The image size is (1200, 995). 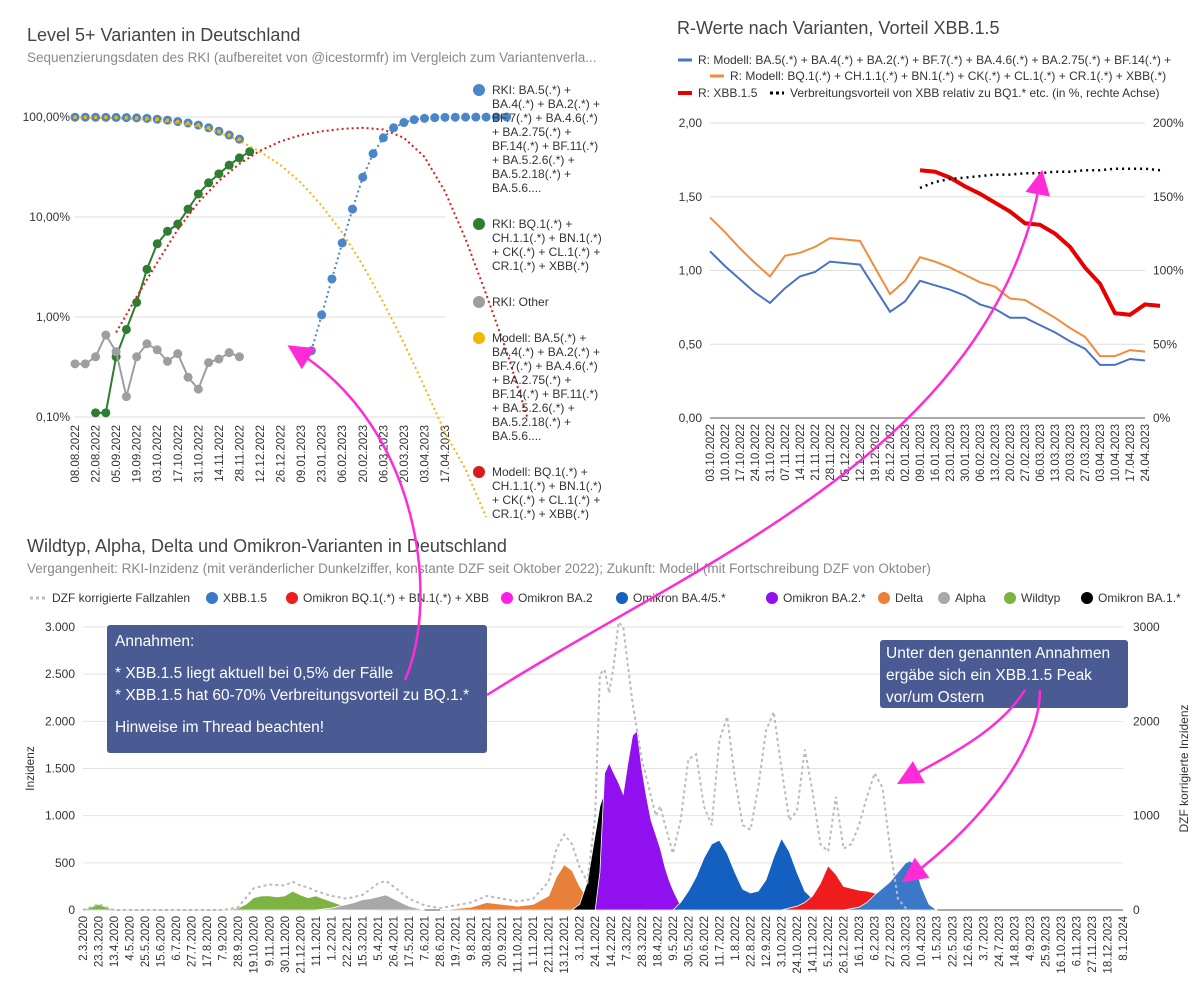 What do you see at coordinates (49, 217) in the screenshot?
I see `chart1-y-tick: 10,00%` at bounding box center [49, 217].